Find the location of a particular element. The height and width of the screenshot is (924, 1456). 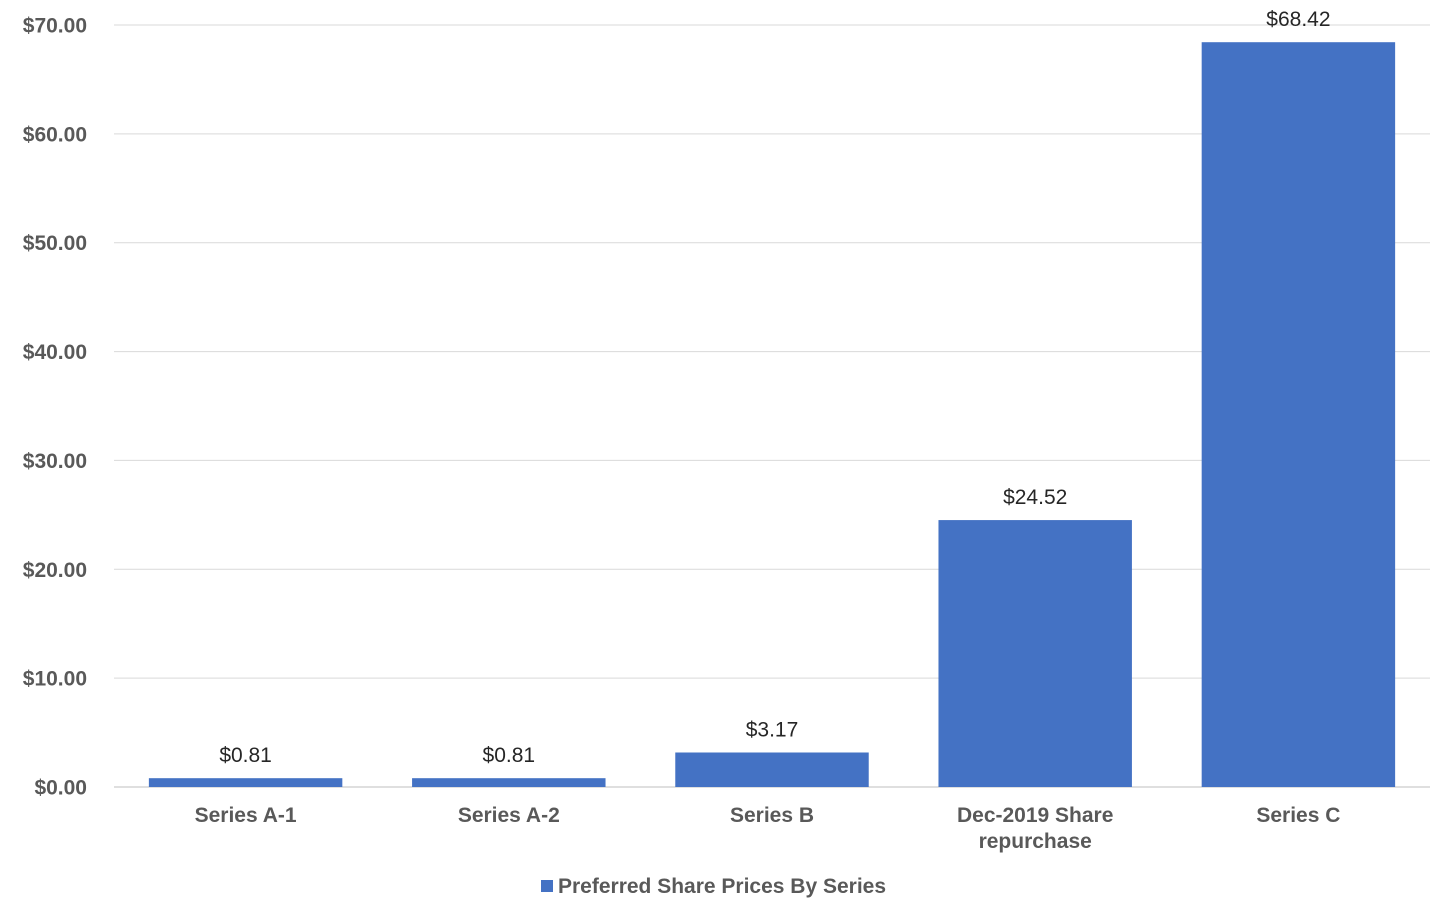

x-tick-label: Series B is located at coordinates (772, 815).